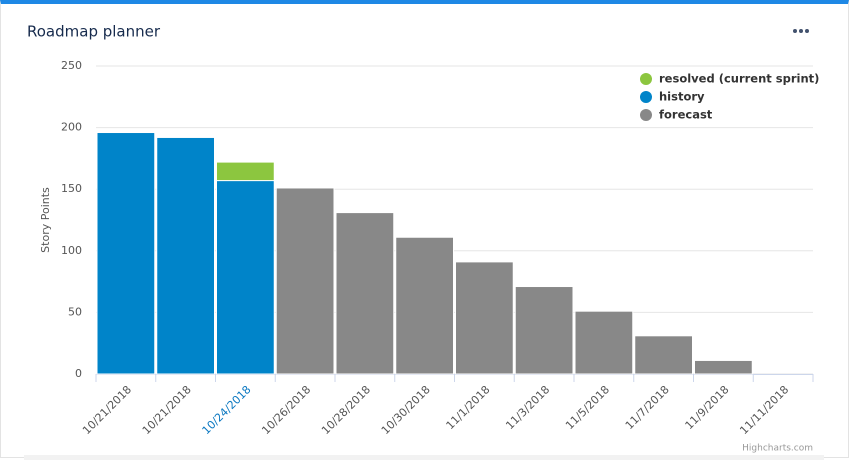  Describe the element at coordinates (764, 410) in the screenshot. I see `x-tick-label: 11/11/2018` at that location.